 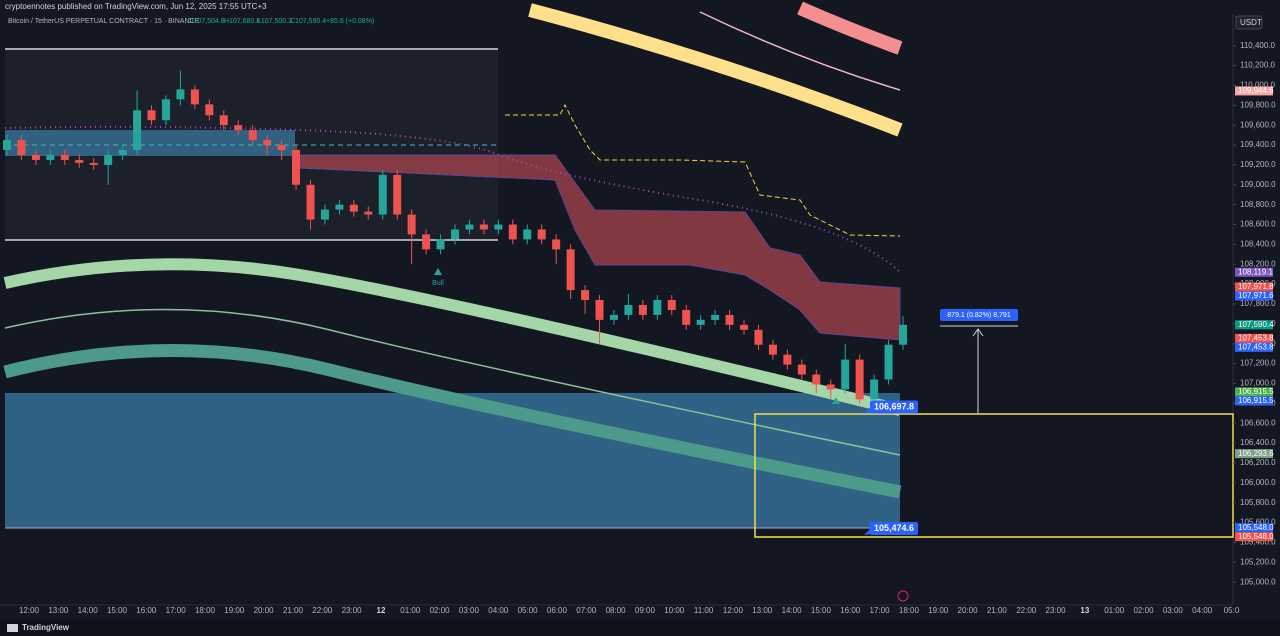 I want to click on y-tick-label: 109,200.0, so click(x=1258, y=164).